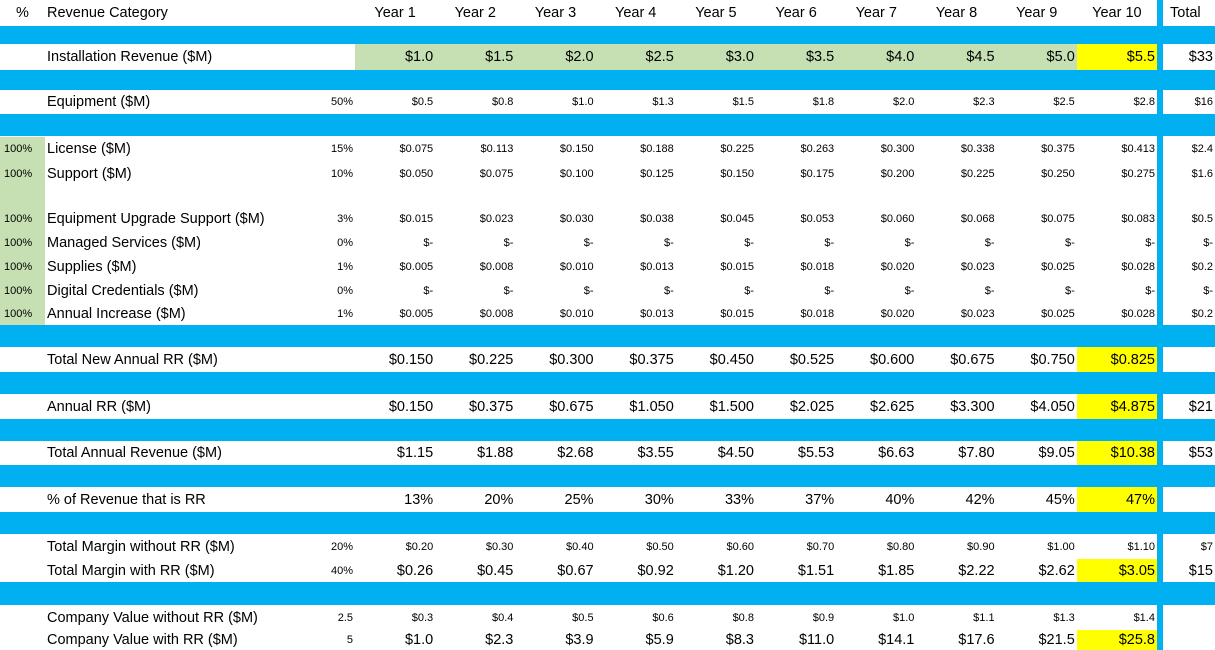 The width and height of the screenshot is (1215, 650). Describe the element at coordinates (1036, 57) in the screenshot. I see `value-cell: $5.0` at that location.